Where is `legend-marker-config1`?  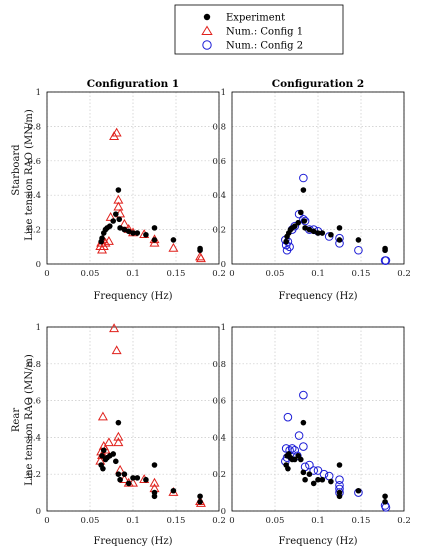
legend-marker-config1 is located at coordinates (207, 30).